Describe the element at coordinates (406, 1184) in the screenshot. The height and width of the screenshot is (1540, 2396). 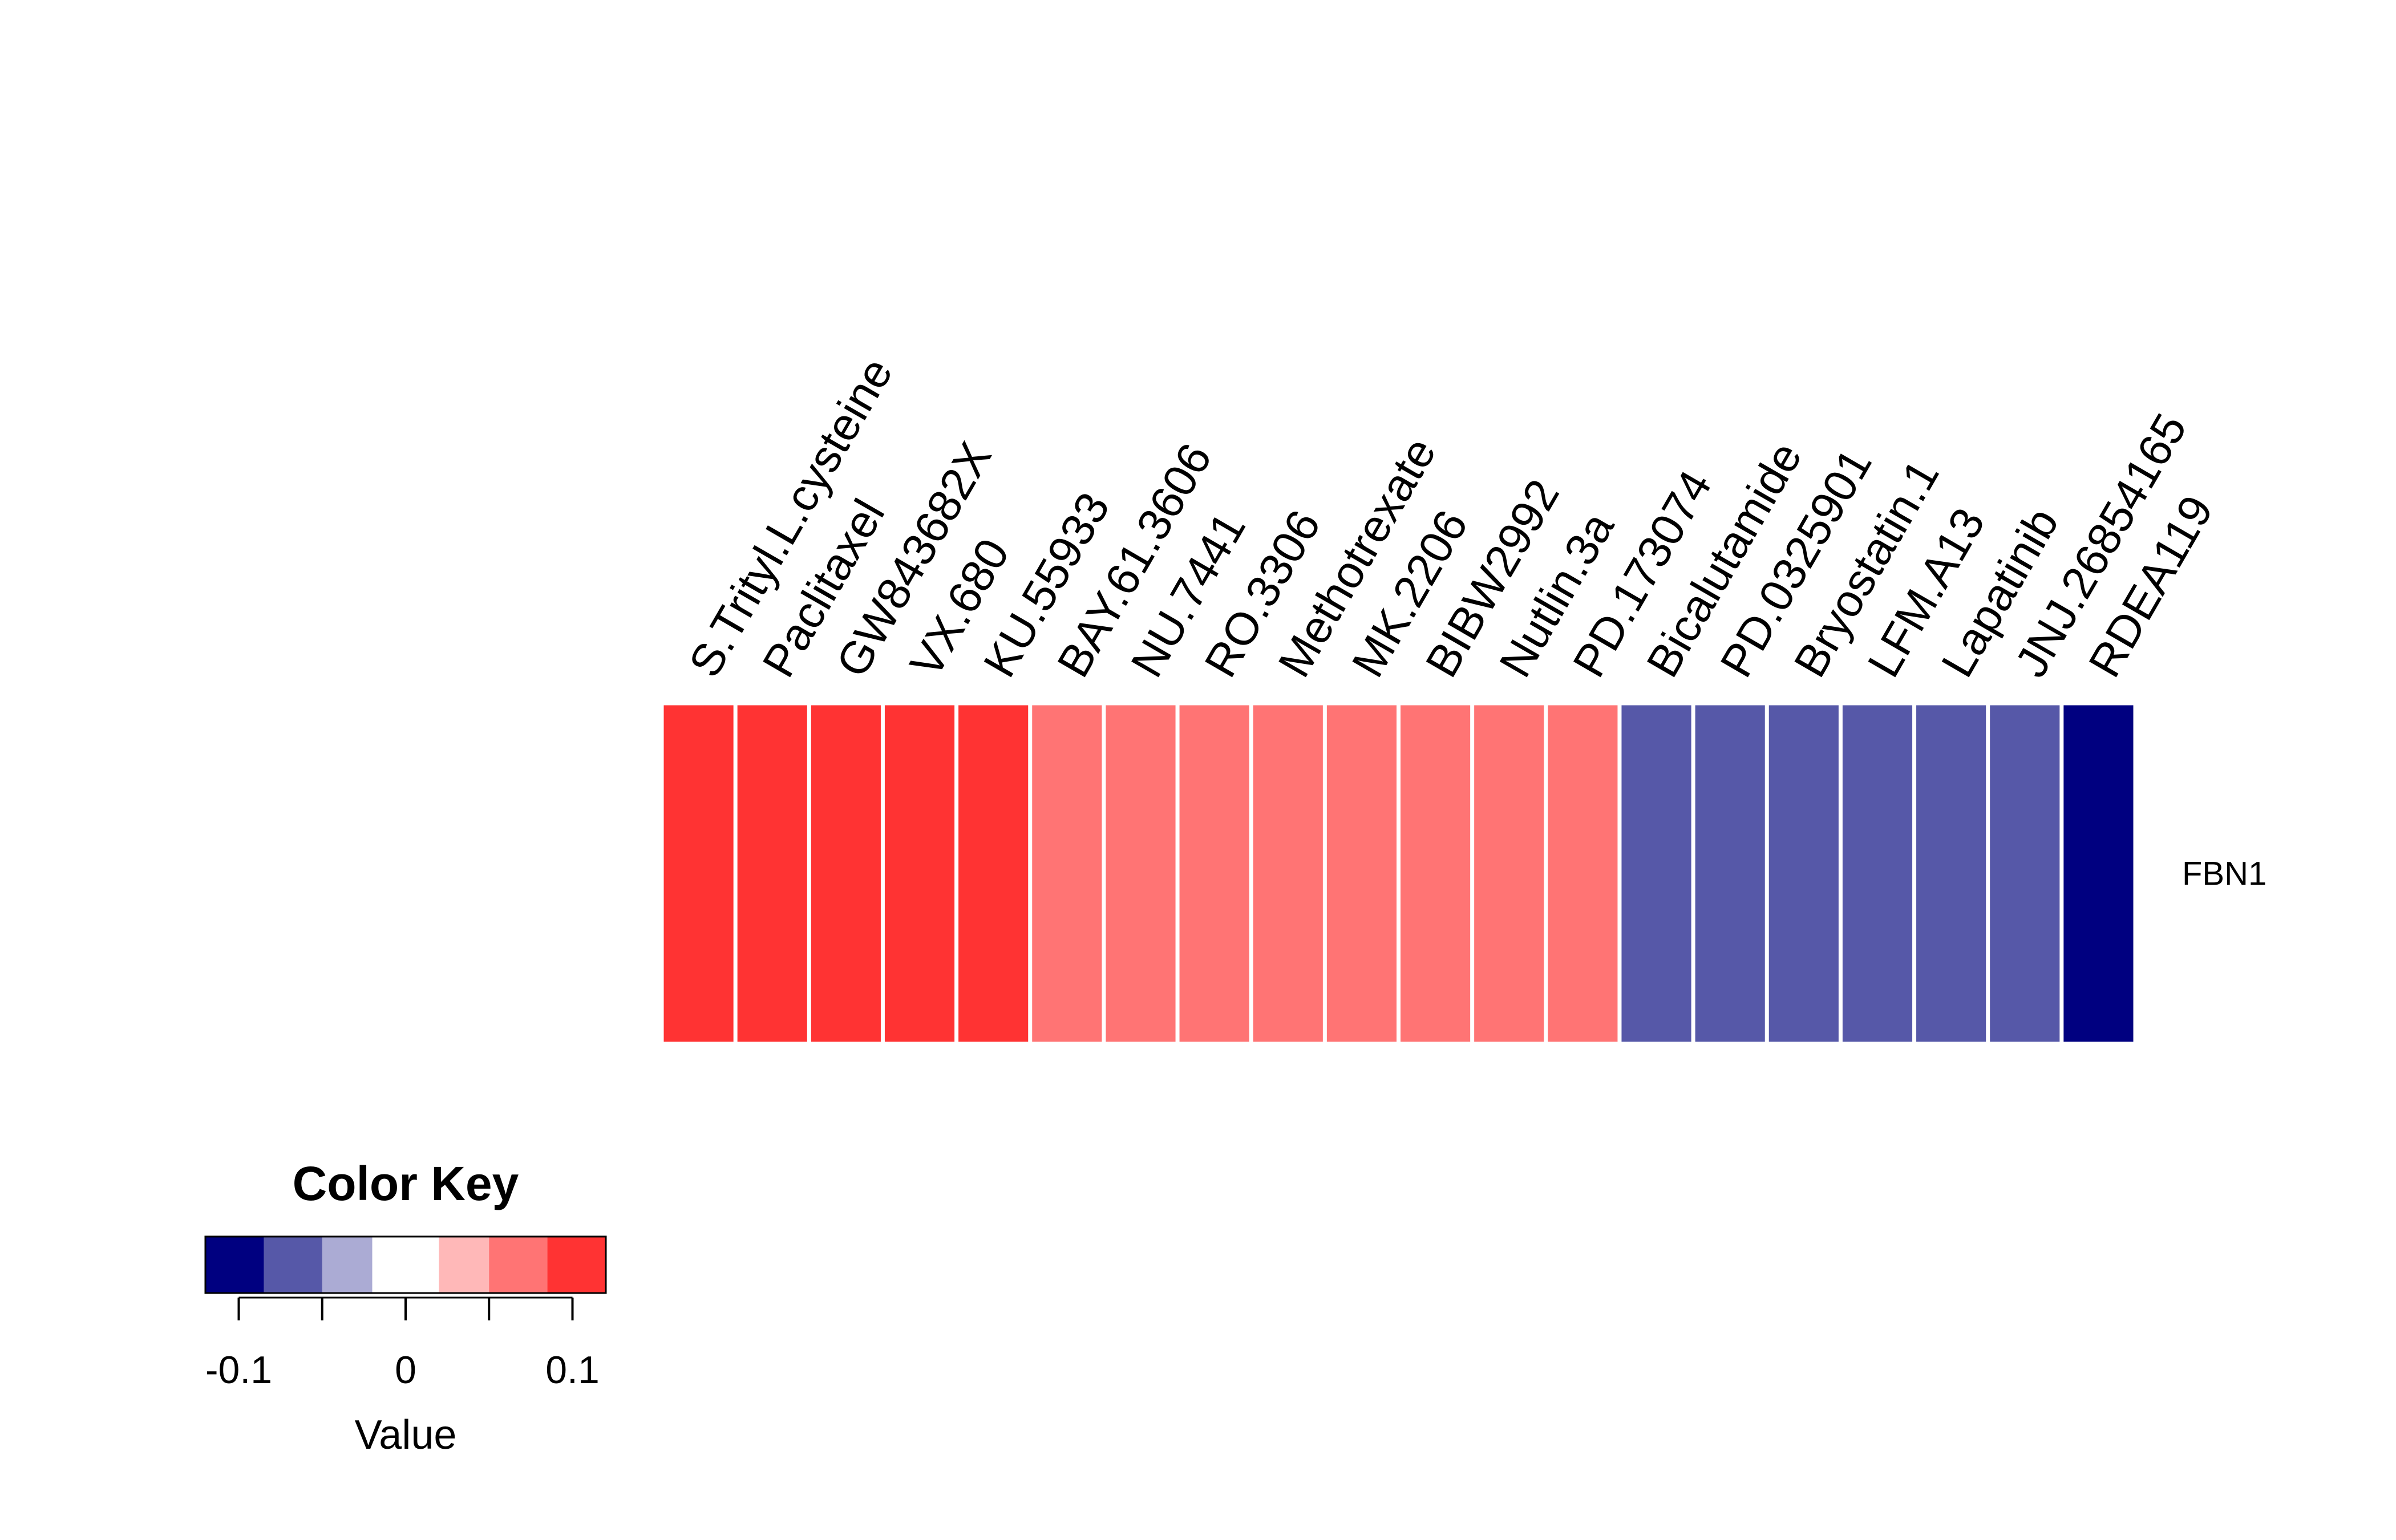
I see `color-key-title: Color Key` at that location.